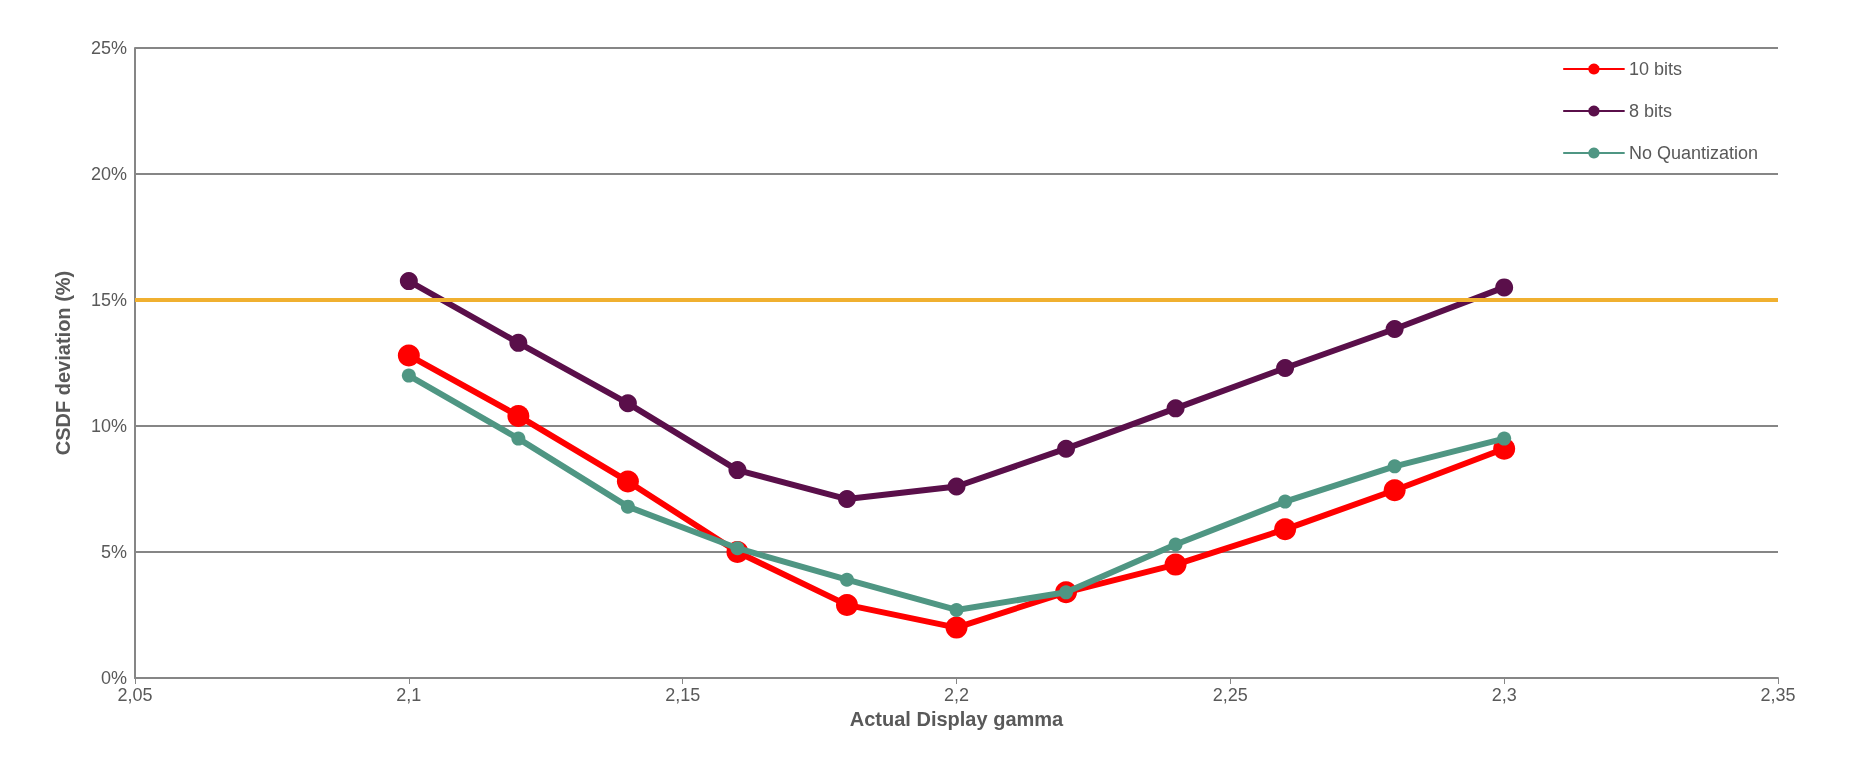  I want to click on y-tick-label: 10%, so click(108, 426).